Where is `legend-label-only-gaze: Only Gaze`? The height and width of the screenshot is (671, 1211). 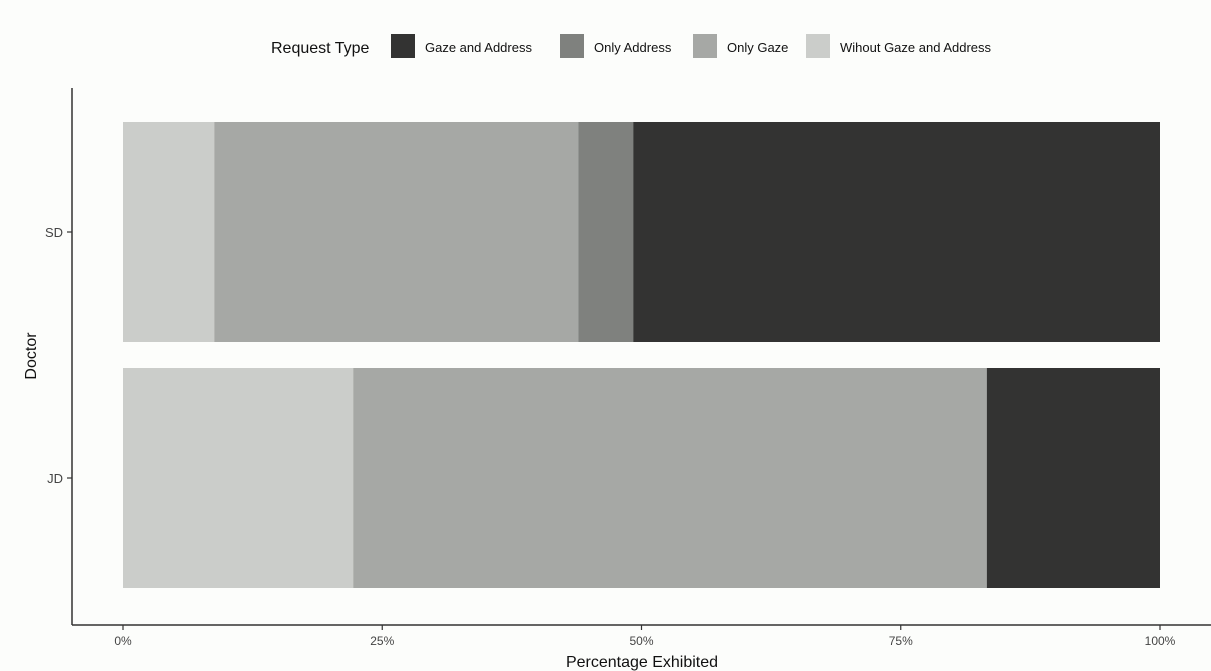
legend-label-only-gaze: Only Gaze is located at coordinates (757, 47).